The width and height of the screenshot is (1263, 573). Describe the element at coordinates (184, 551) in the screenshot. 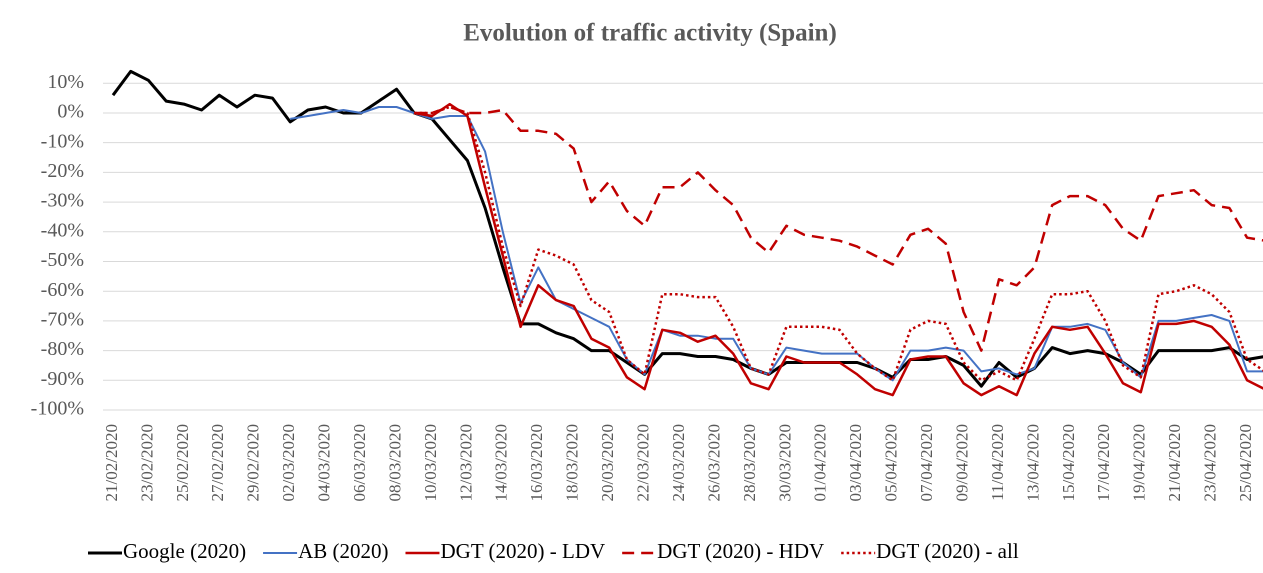

I see `legend-label: Google (2020)` at that location.